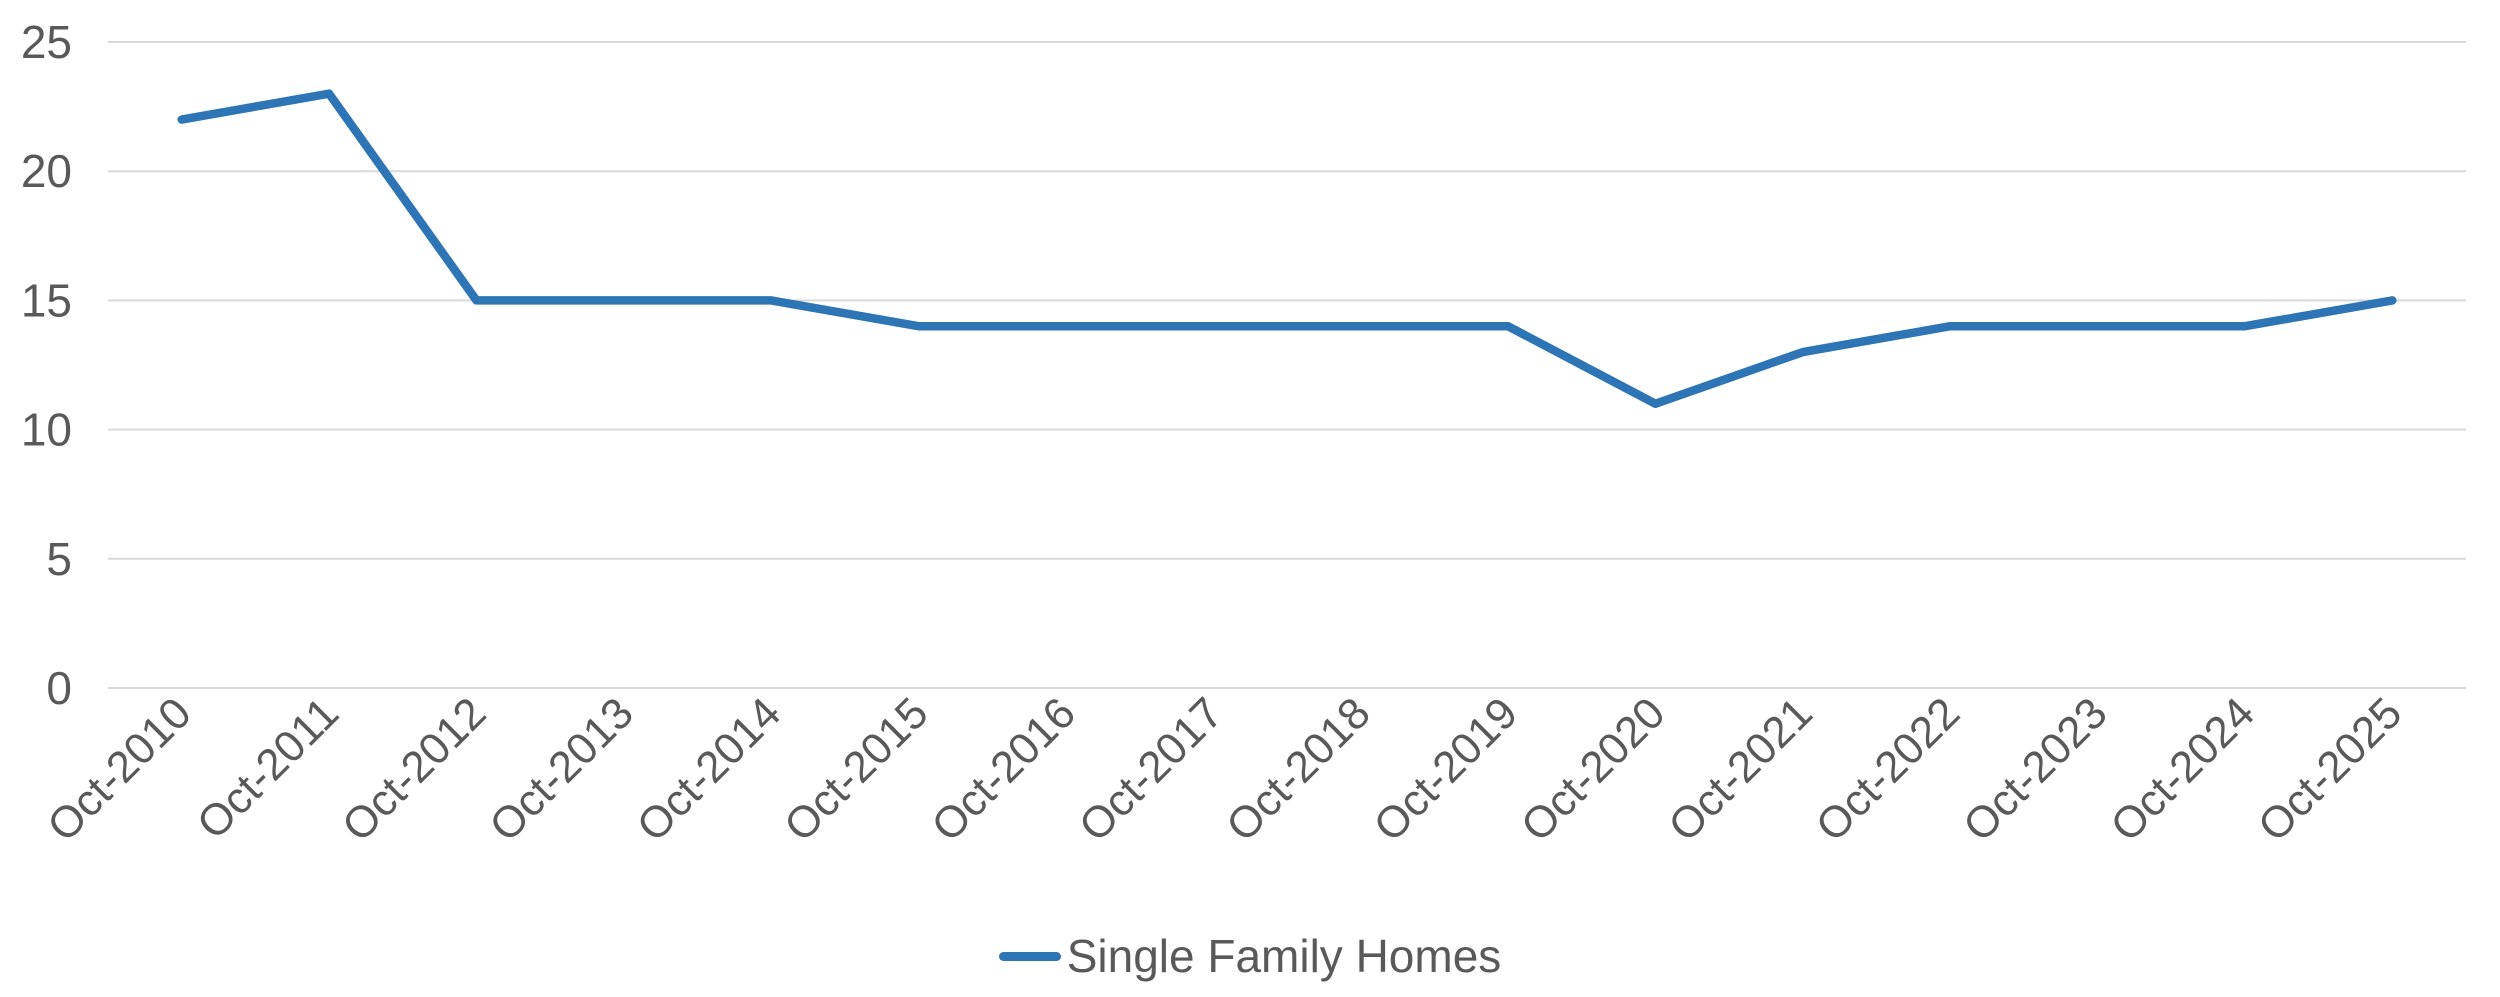  Describe the element at coordinates (46, 300) in the screenshot. I see `y-tick-label-15: 15` at that location.